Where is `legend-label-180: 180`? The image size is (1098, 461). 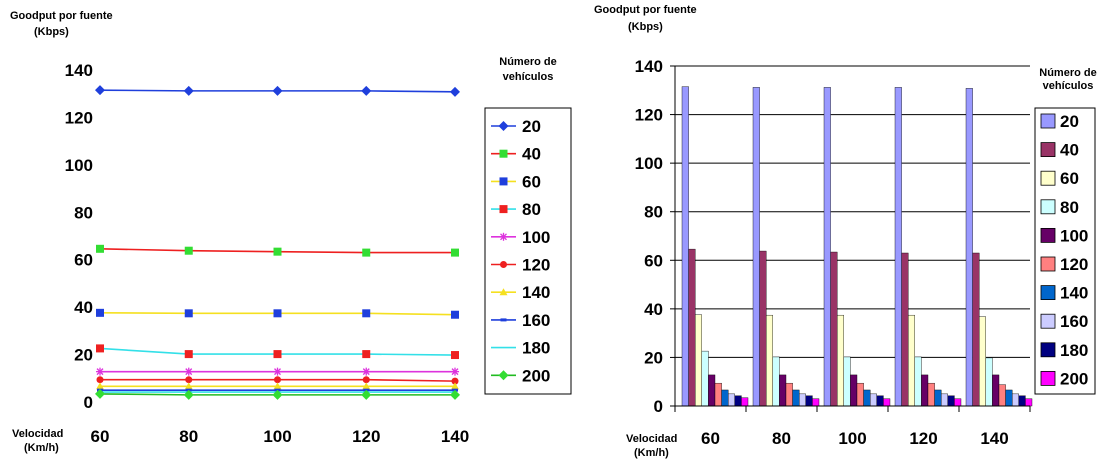 legend-label-180: 180 is located at coordinates (1074, 350).